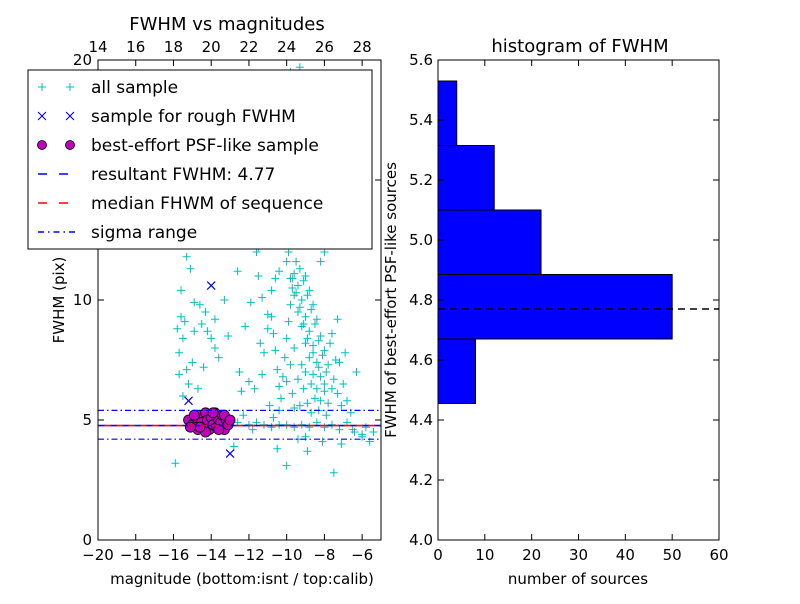 This screenshot has height=604, width=800. Describe the element at coordinates (421, 60) in the screenshot. I see `right-y-tick-label: 5.6` at that location.